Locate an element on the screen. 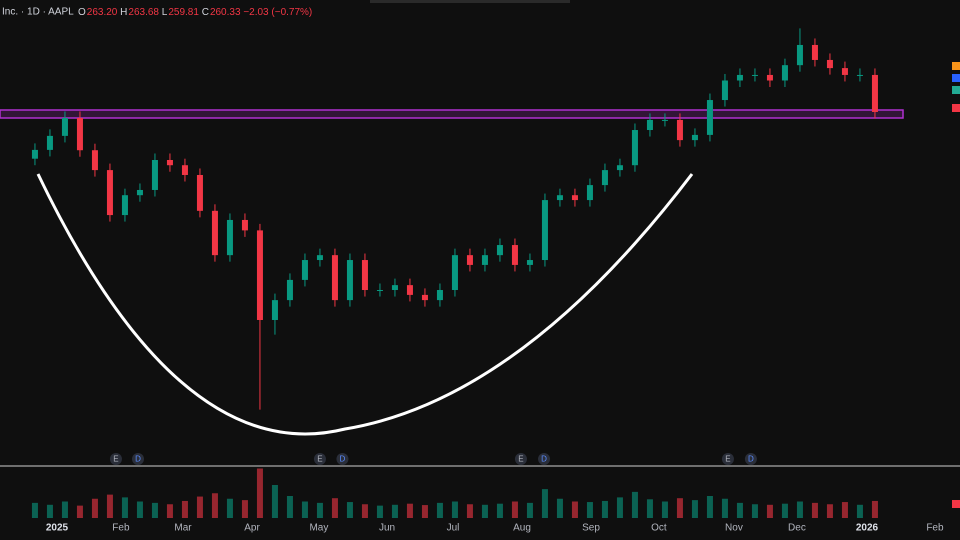  x-tick-label: Apr is located at coordinates (252, 528).